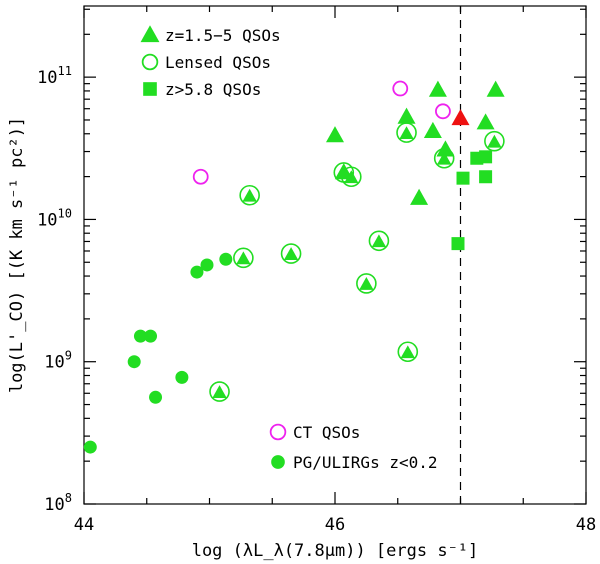  I want to click on legend-label: z=1.5−5 QSOs, so click(223, 35).